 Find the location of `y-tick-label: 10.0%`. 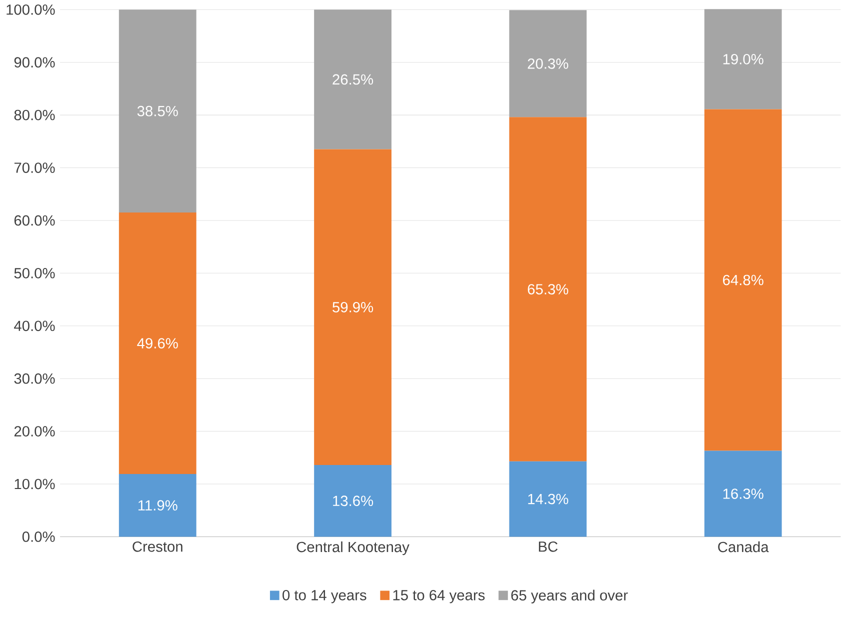

y-tick-label: 10.0% is located at coordinates (34, 483).